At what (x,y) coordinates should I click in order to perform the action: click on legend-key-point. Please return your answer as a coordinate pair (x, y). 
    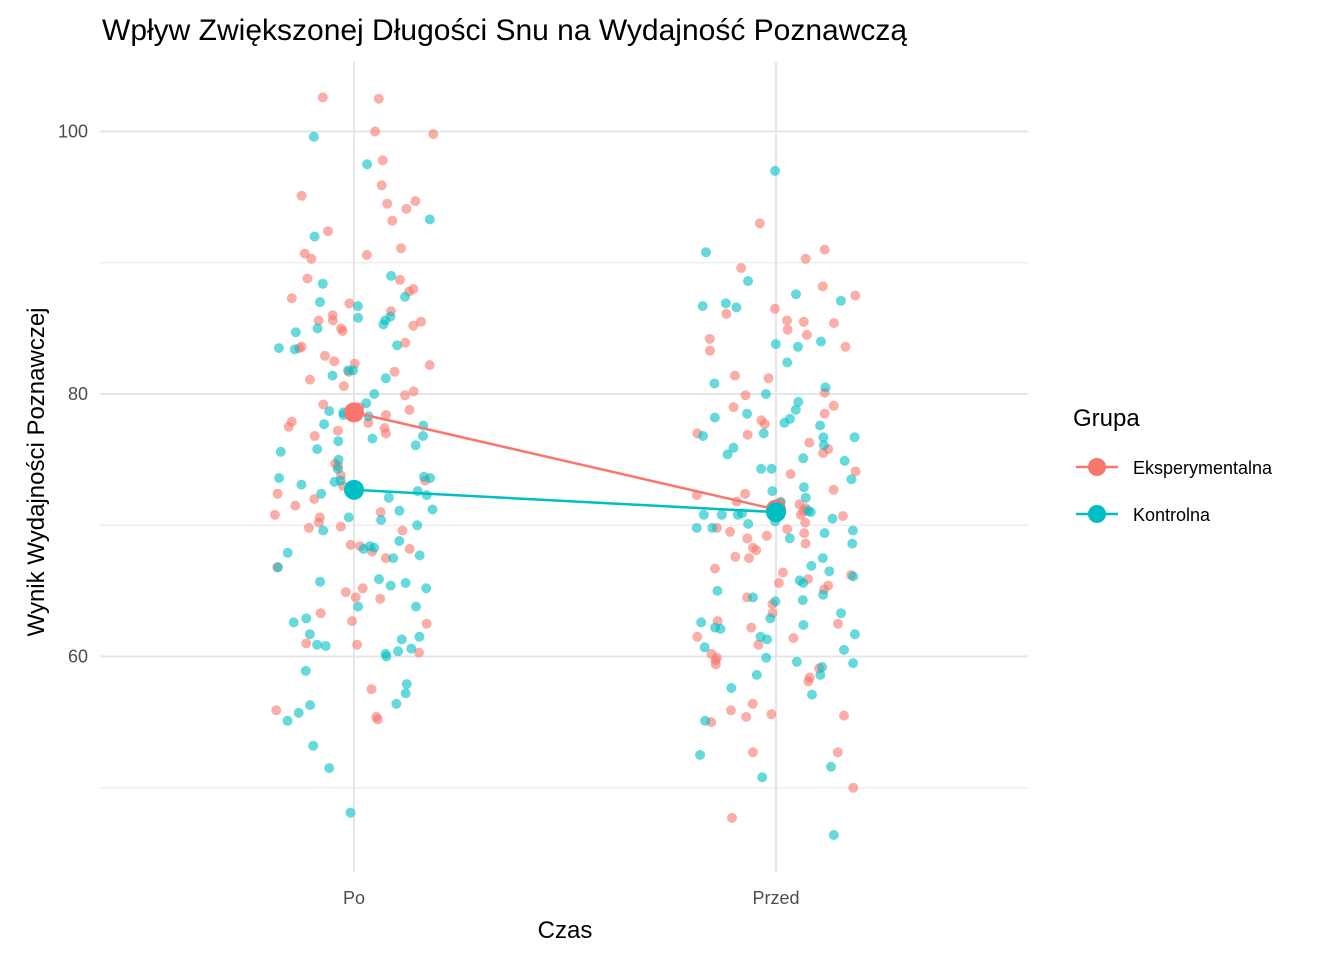
    Looking at the image, I should click on (1097, 467).